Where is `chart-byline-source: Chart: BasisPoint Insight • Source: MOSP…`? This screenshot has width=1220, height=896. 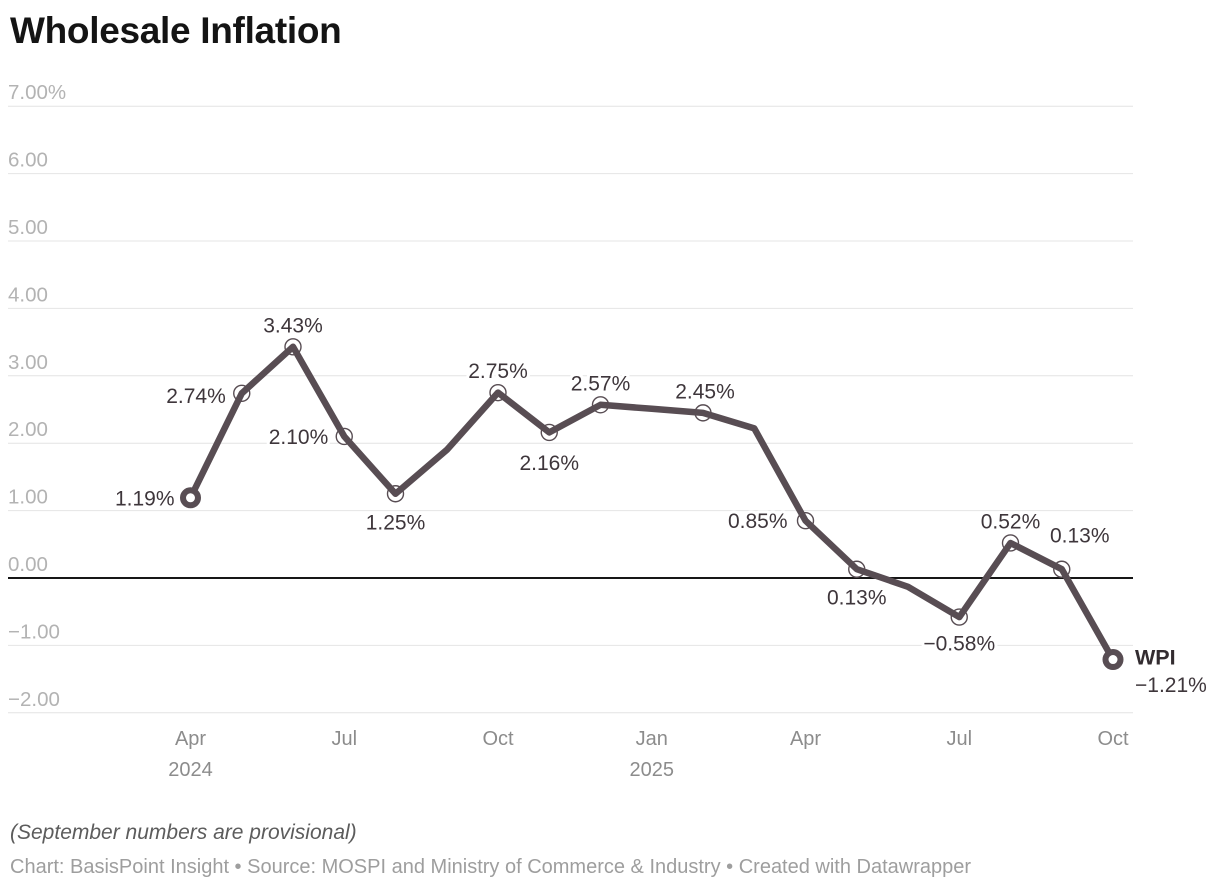
chart-byline-source: Chart: BasisPoint Insight • Source: MOSP… is located at coordinates (491, 867).